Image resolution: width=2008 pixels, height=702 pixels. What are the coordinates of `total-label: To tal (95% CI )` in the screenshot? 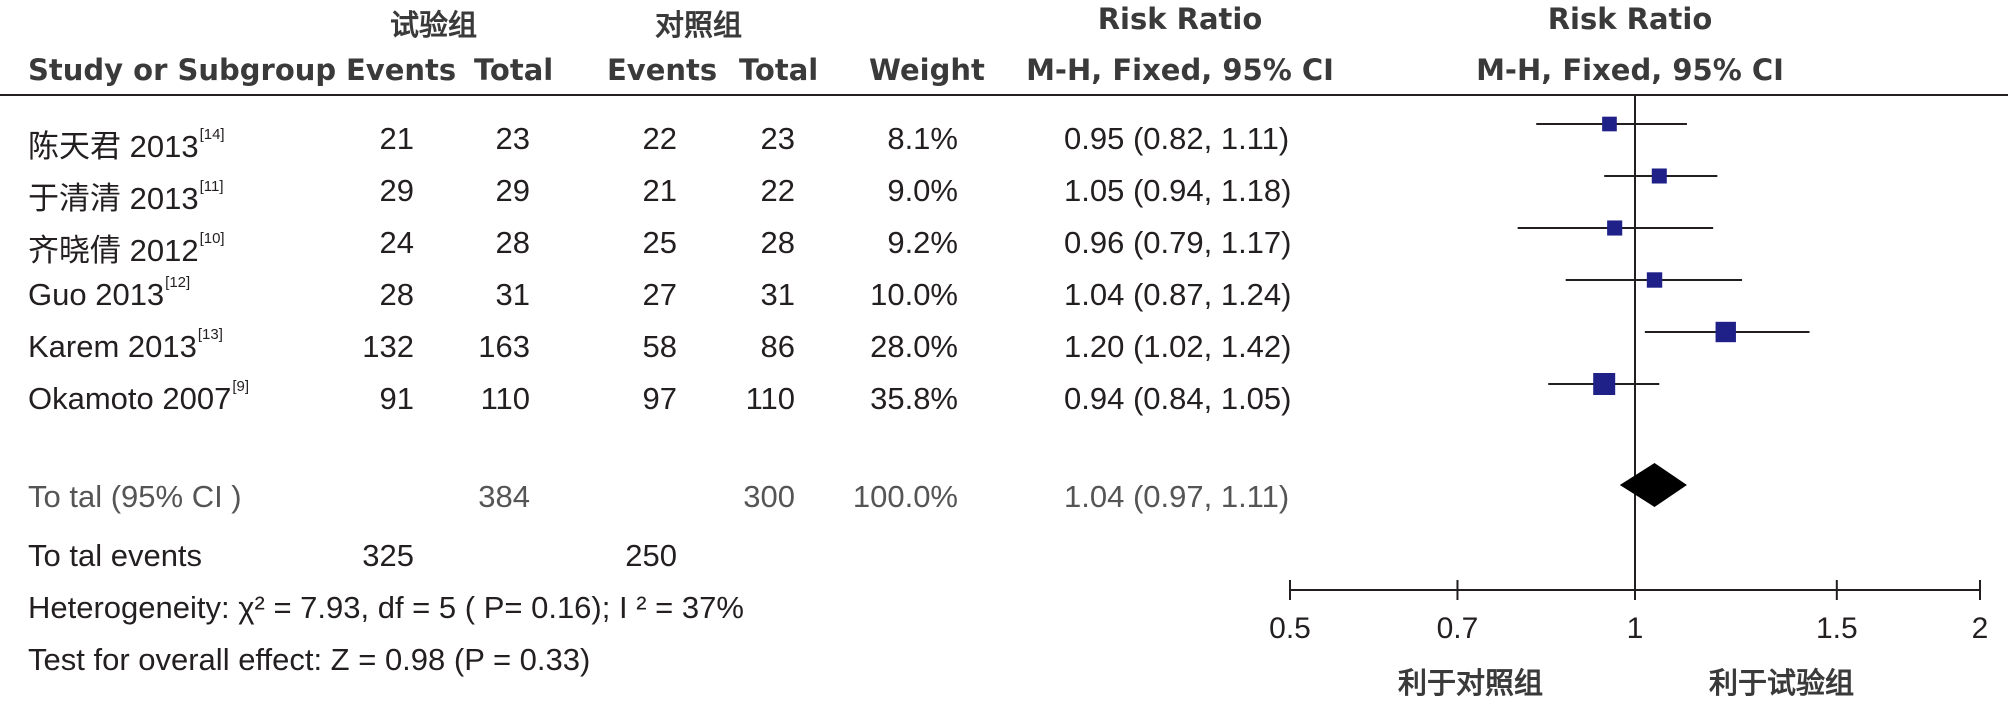 It's located at (135, 496).